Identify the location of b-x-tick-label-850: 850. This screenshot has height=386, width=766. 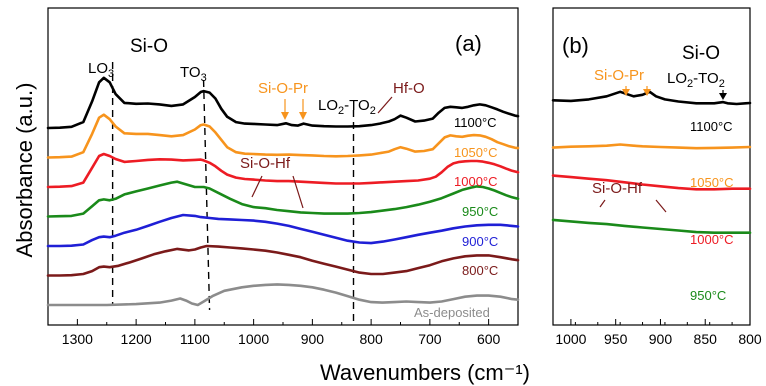
(706, 339).